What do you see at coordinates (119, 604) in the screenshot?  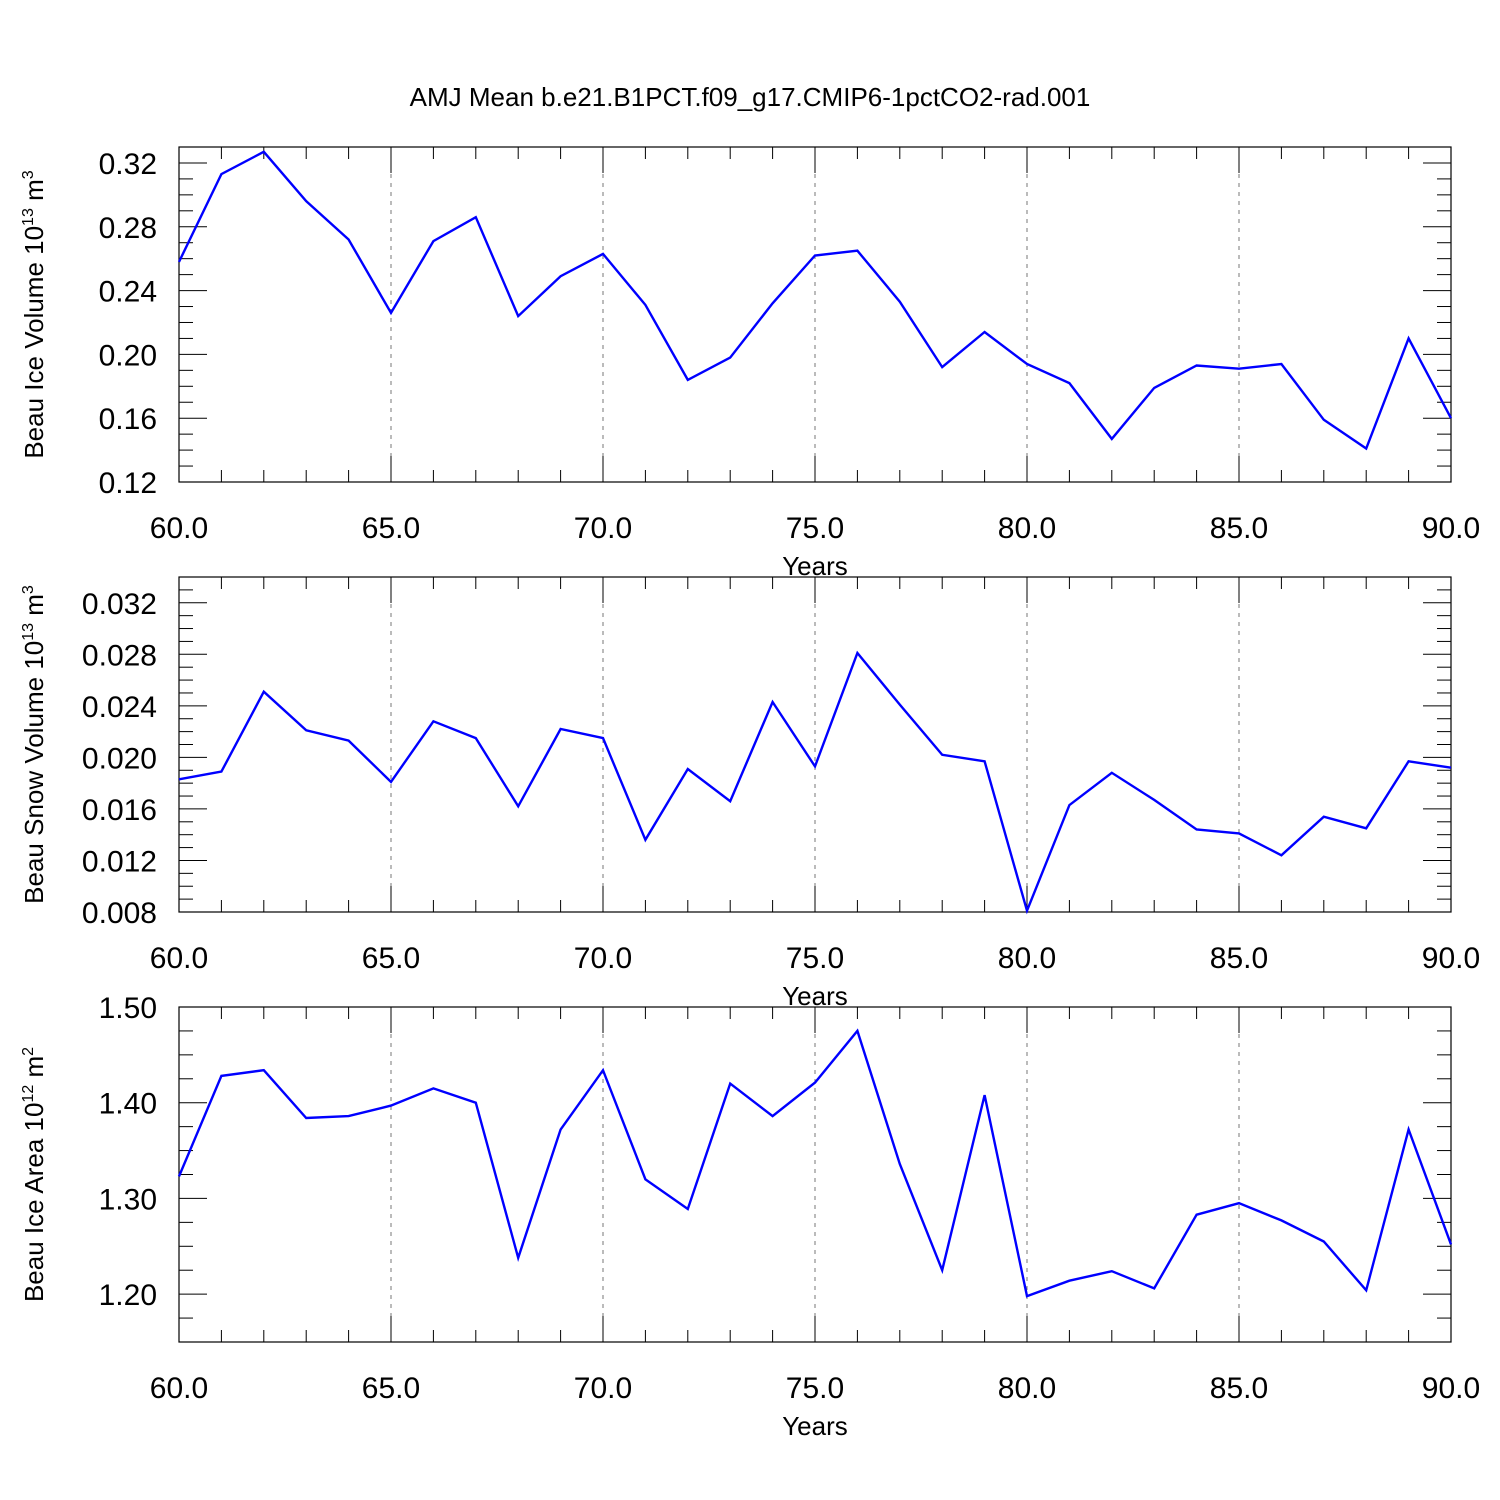 I see `y-tick-label: 0.032` at bounding box center [119, 604].